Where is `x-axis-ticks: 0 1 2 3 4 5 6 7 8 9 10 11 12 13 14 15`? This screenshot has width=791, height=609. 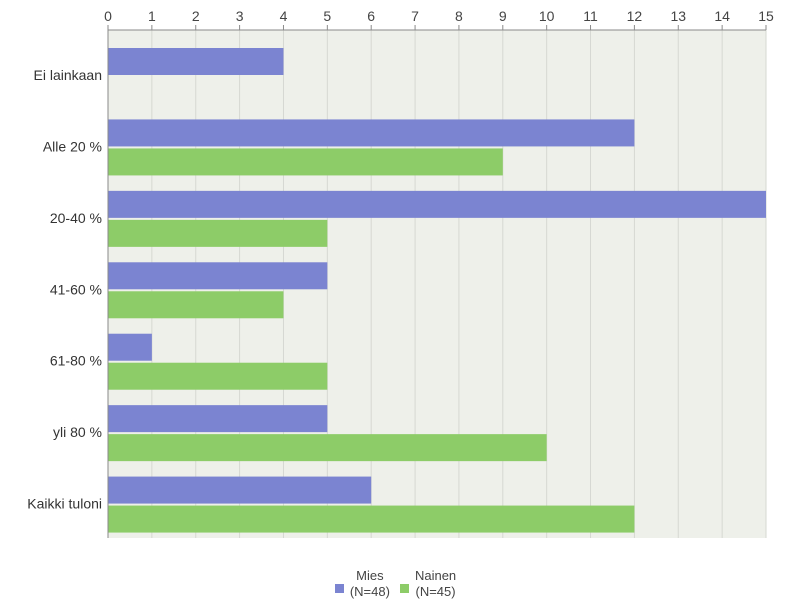 x-axis-ticks: 0 1 2 3 4 5 6 7 8 9 10 11 12 13 14 15 is located at coordinates (439, 19).